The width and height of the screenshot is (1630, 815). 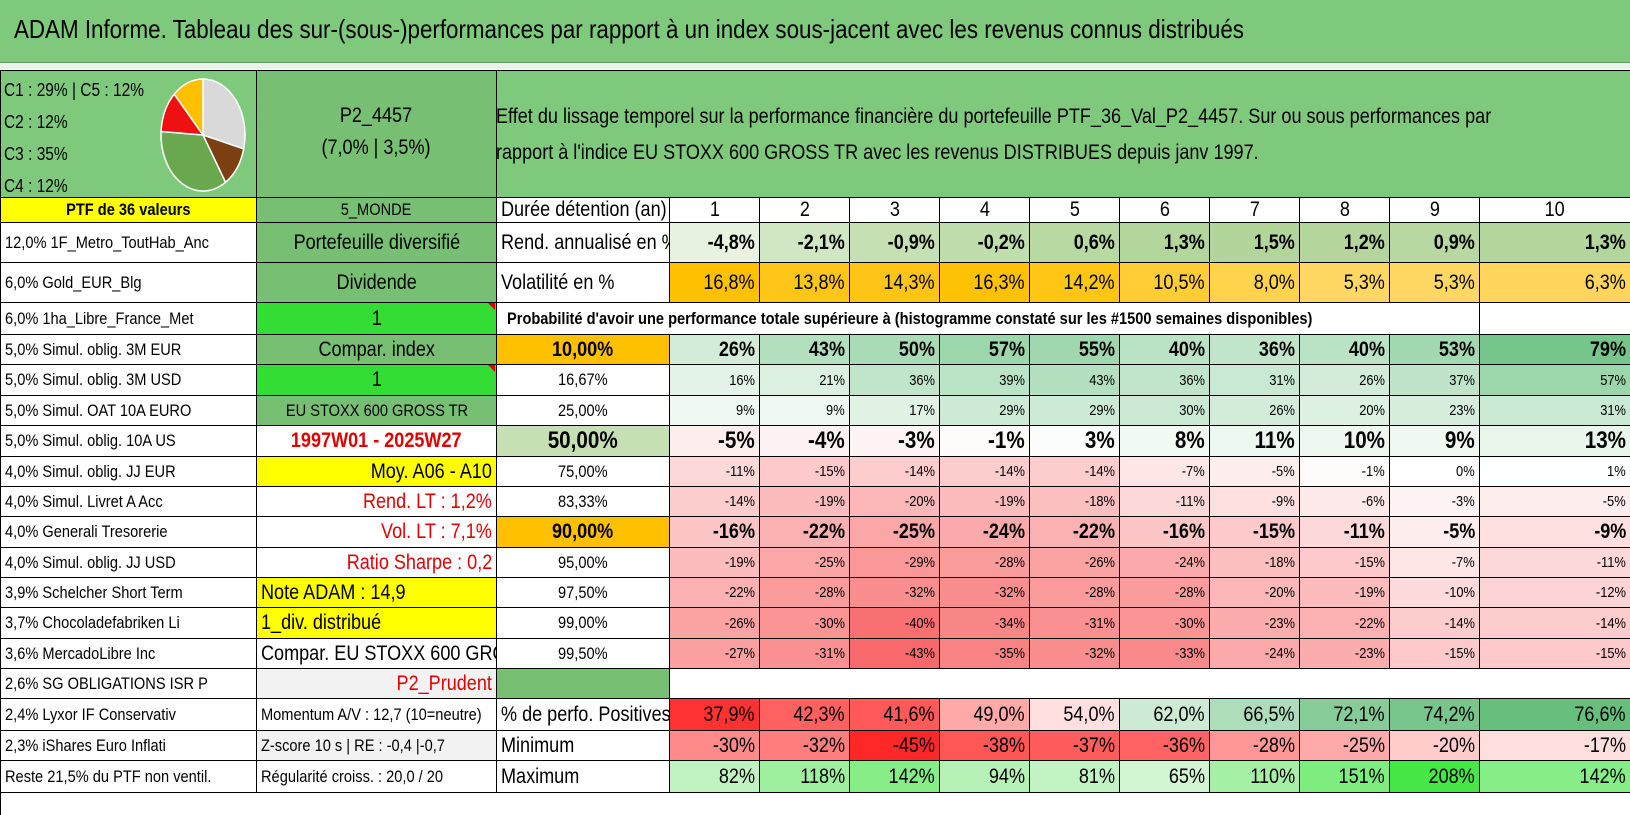 What do you see at coordinates (1075, 243) in the screenshot?
I see `rend-value: 0,6%` at bounding box center [1075, 243].